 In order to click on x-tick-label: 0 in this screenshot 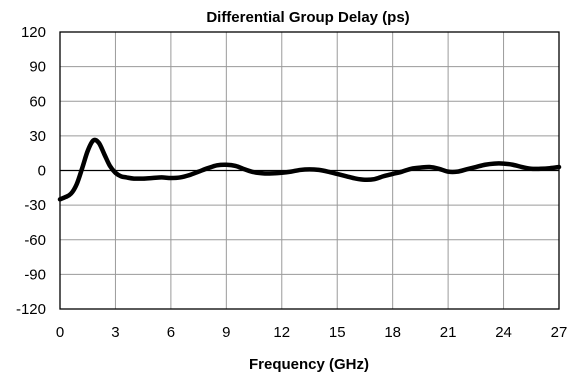, I will do `click(60, 332)`.